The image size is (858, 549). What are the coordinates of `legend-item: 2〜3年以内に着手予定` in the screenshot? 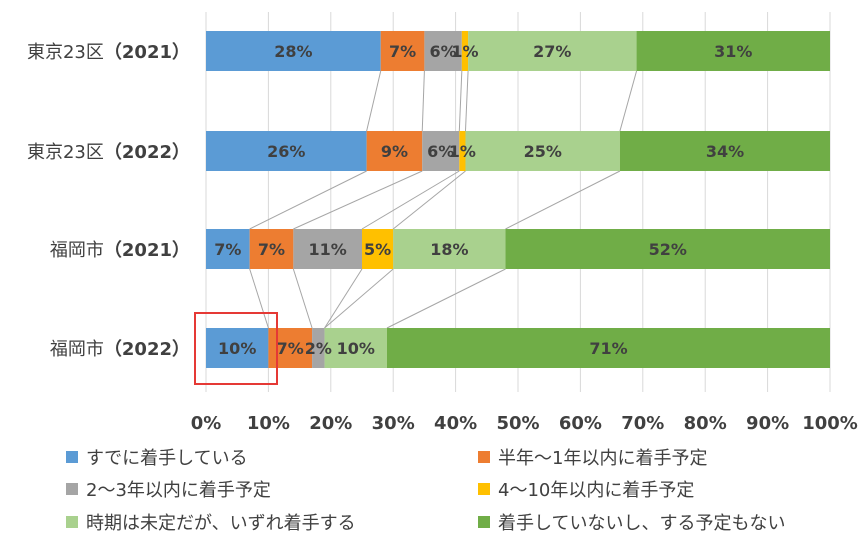 It's located at (168, 489).